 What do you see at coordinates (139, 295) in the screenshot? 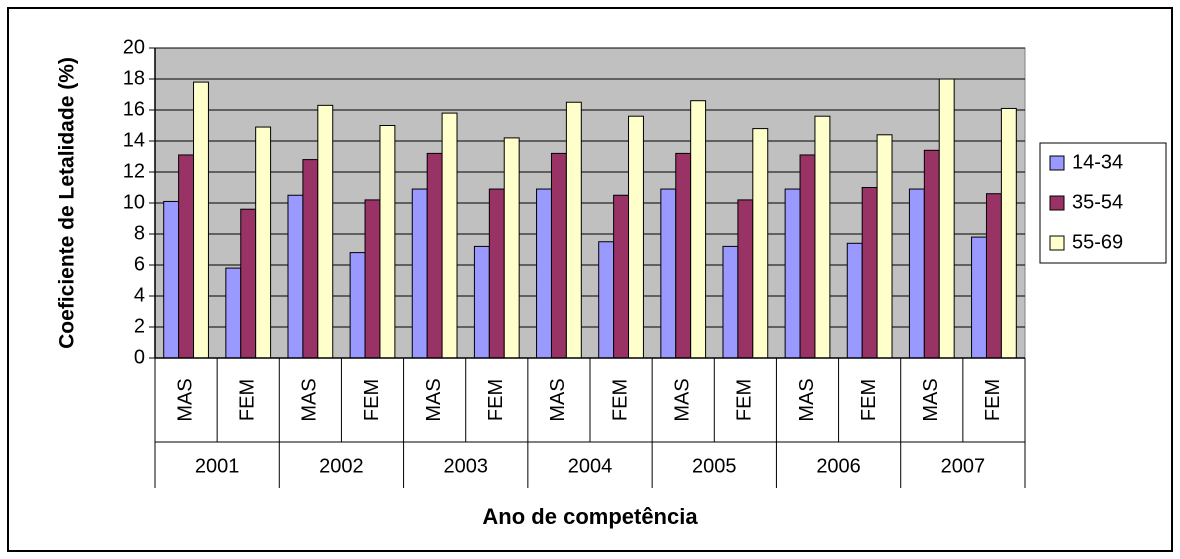
I see `y-tick-label: 4` at bounding box center [139, 295].